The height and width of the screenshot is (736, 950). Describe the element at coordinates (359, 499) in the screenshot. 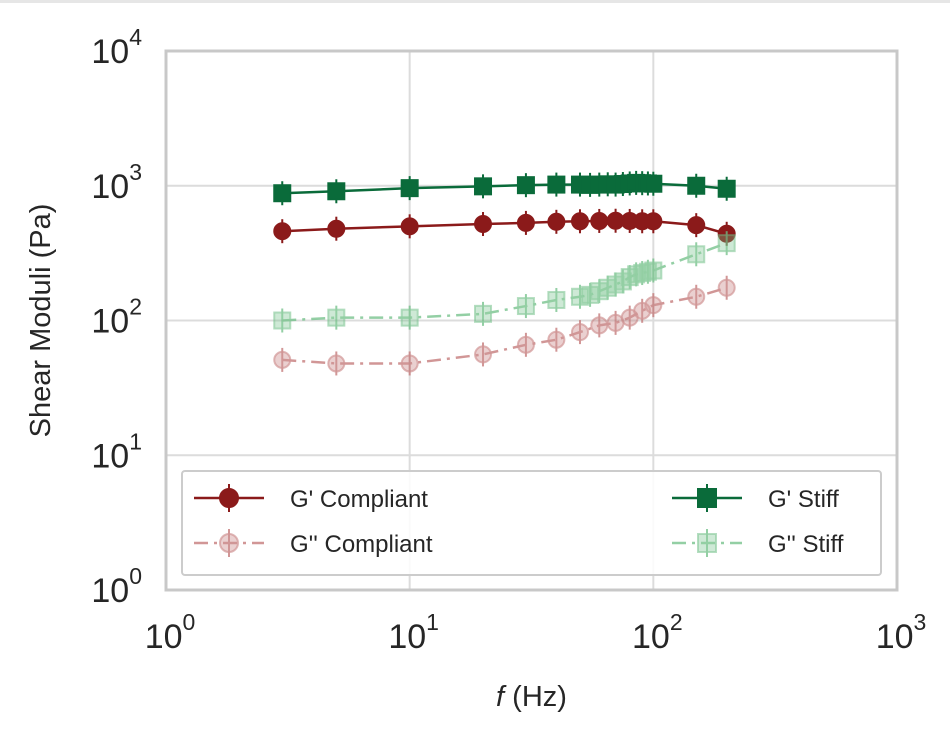

I see `legend-label: G' Compliant` at that location.